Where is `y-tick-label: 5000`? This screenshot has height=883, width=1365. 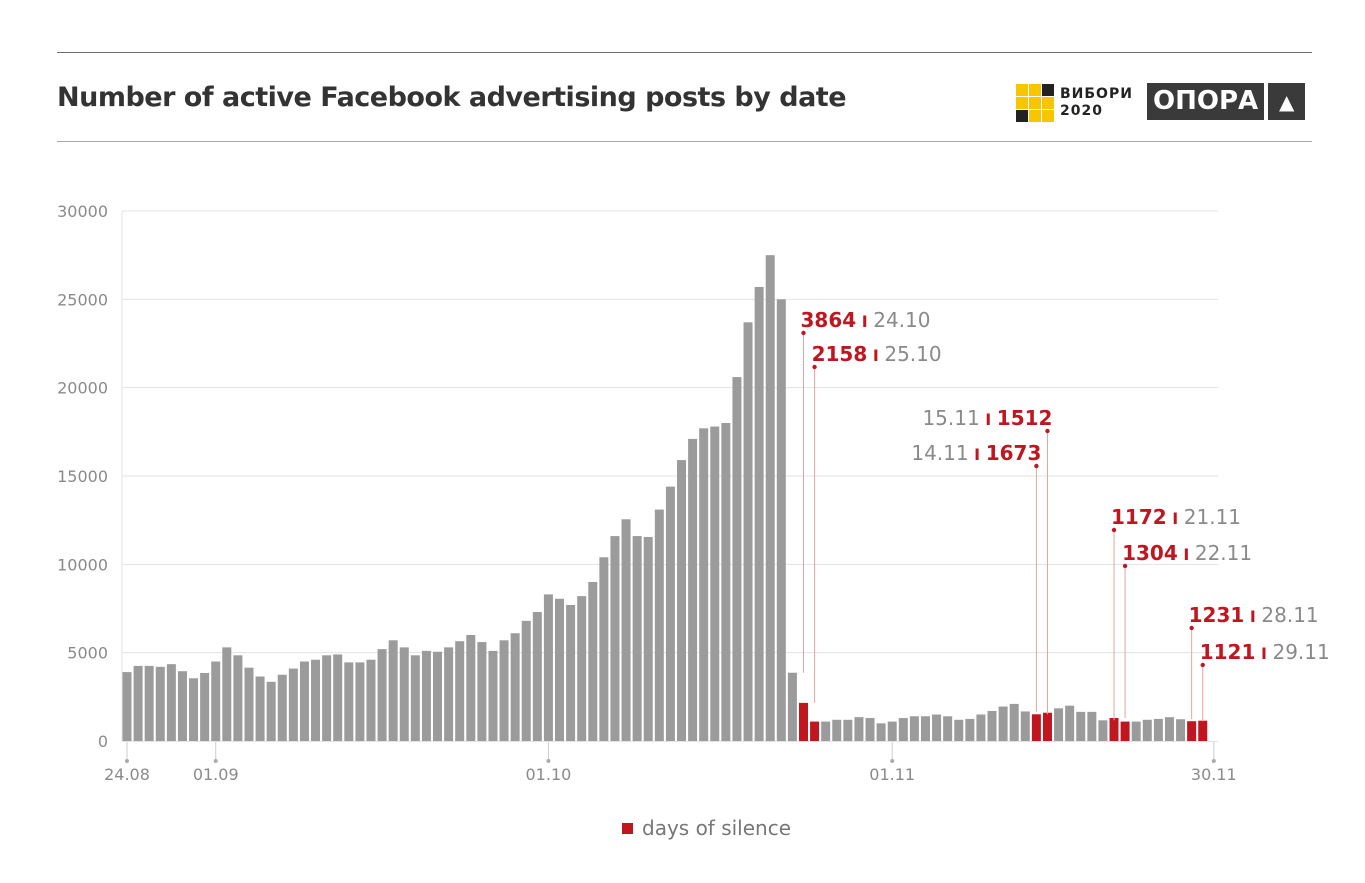
y-tick-label: 5000 is located at coordinates (87, 653).